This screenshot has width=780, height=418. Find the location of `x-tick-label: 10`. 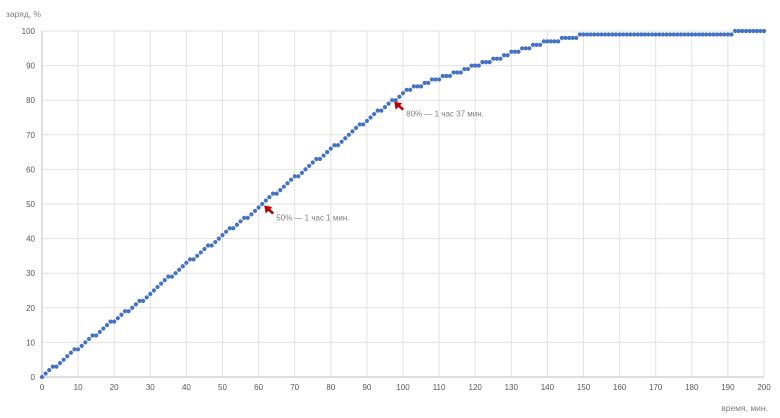

x-tick-label: 10 is located at coordinates (78, 387).